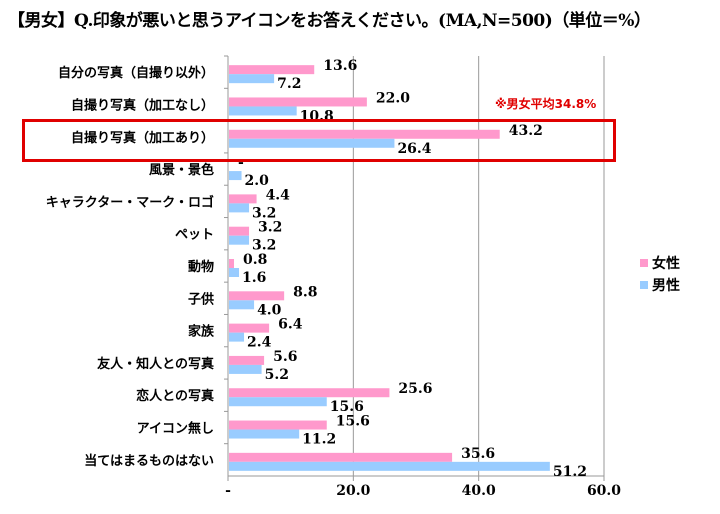 This screenshot has width=720, height=514. What do you see at coordinates (201, 299) in the screenshot?
I see `category-label: 子供` at bounding box center [201, 299].